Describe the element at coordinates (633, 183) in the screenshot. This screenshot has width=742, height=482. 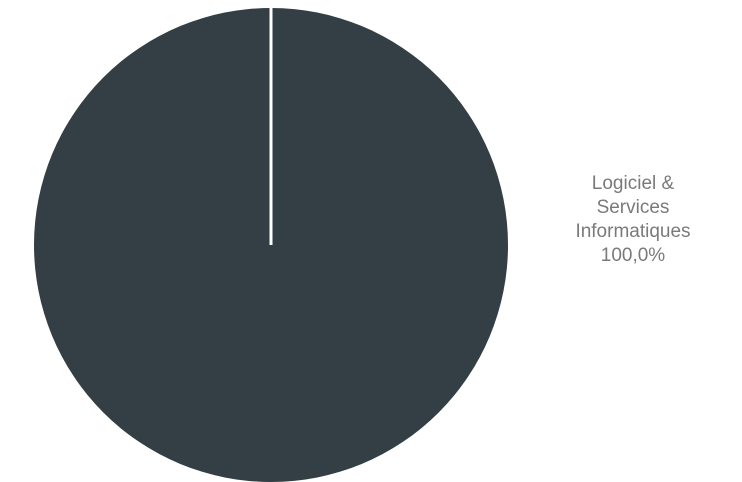
I see `slice-label-line-1: Logiciel &` at that location.